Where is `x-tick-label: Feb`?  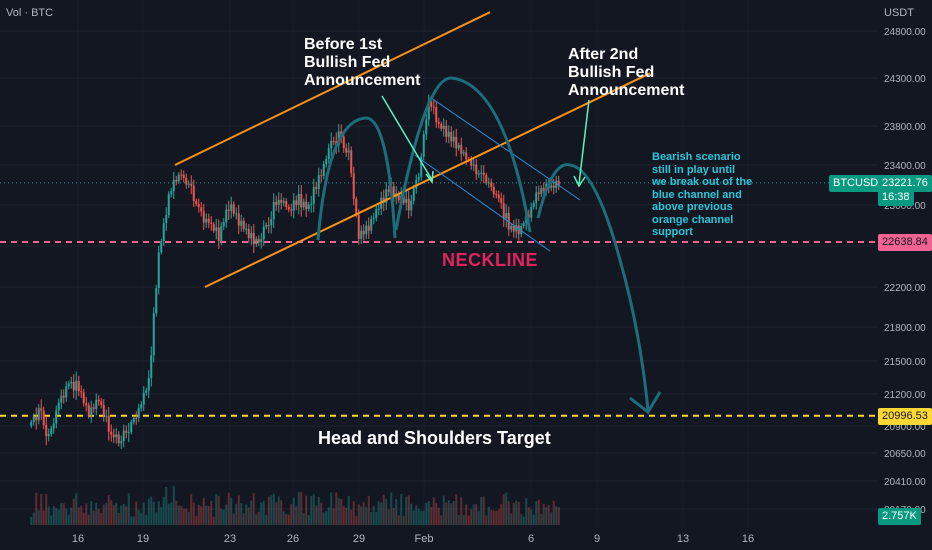 x-tick-label: Feb is located at coordinates (424, 539).